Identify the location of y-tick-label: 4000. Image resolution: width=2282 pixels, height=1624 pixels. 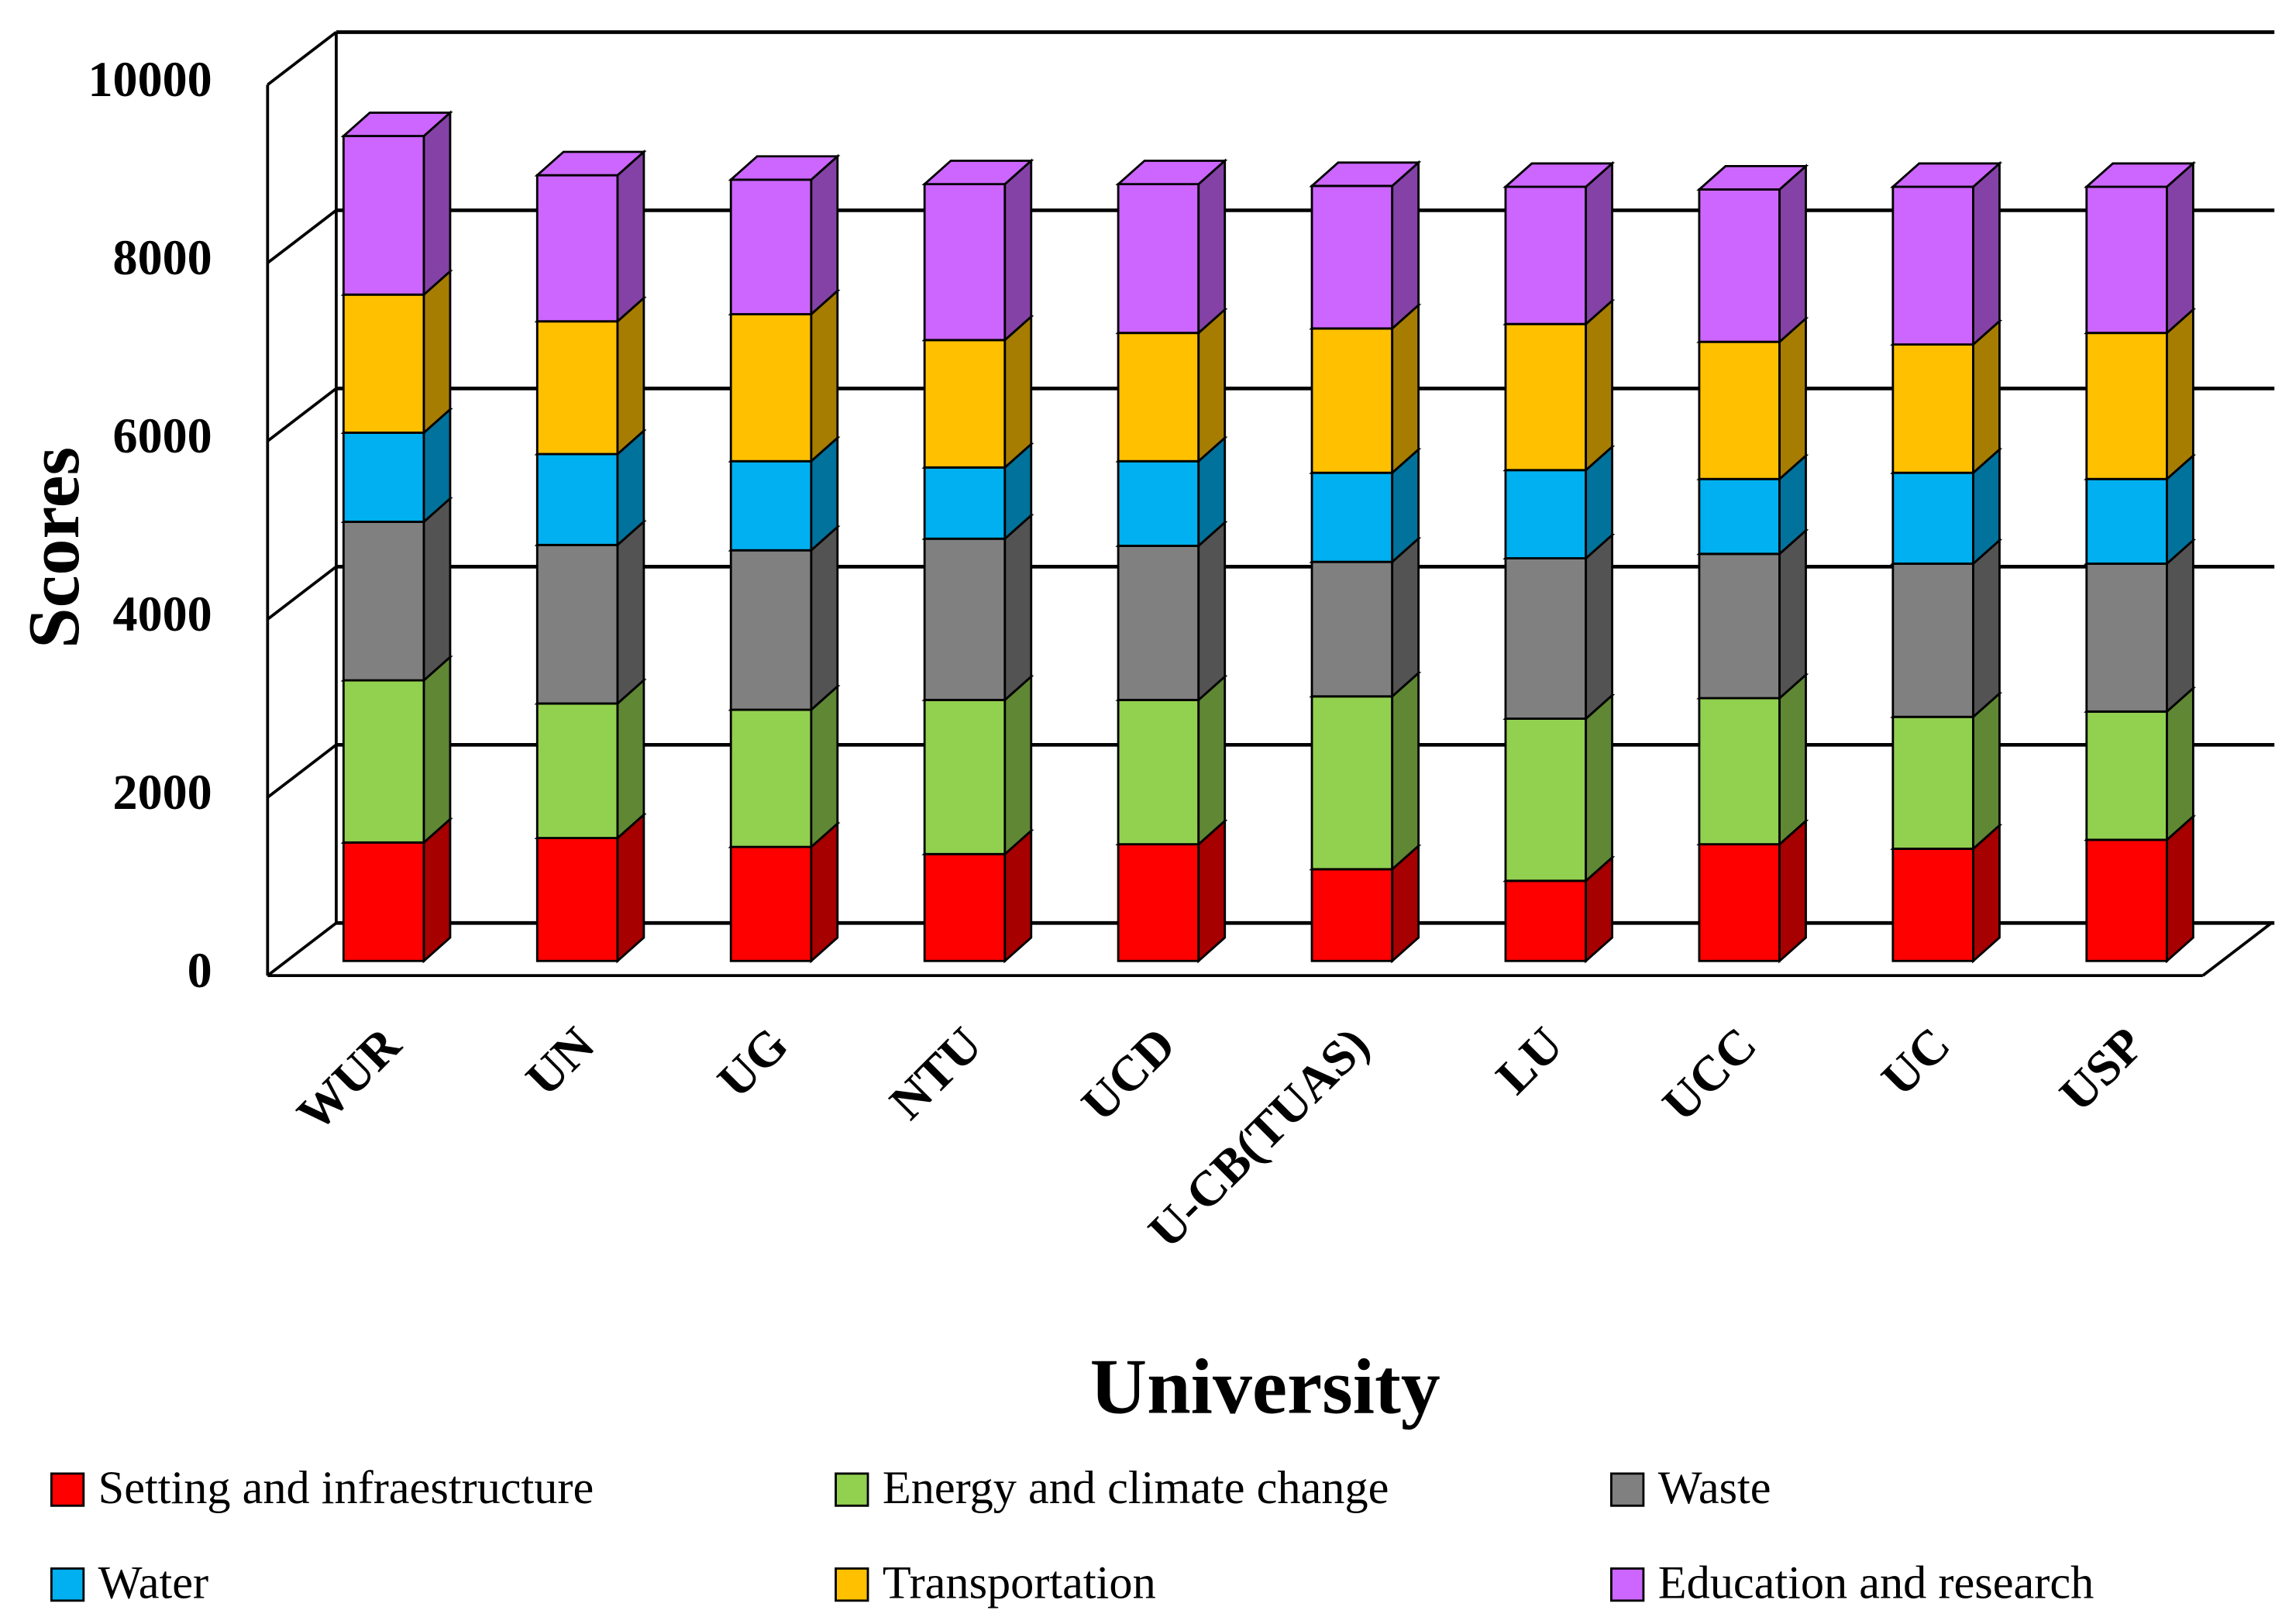
(162, 614).